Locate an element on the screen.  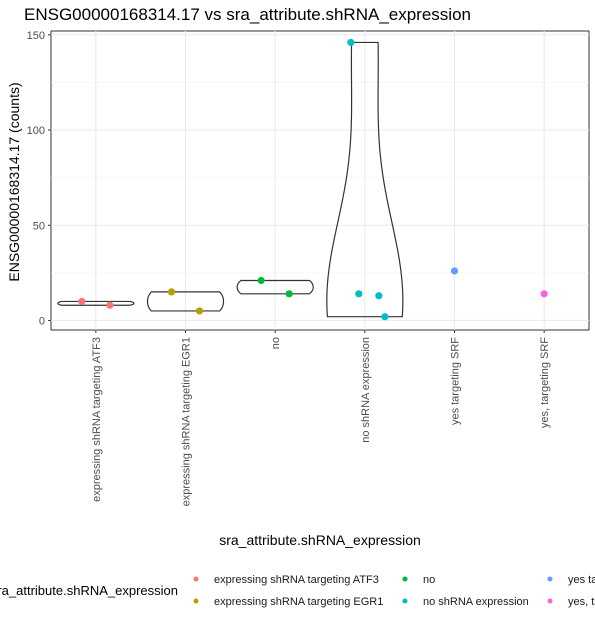
legend-label: expressing shRNA targeting ATF3 is located at coordinates (296, 580).